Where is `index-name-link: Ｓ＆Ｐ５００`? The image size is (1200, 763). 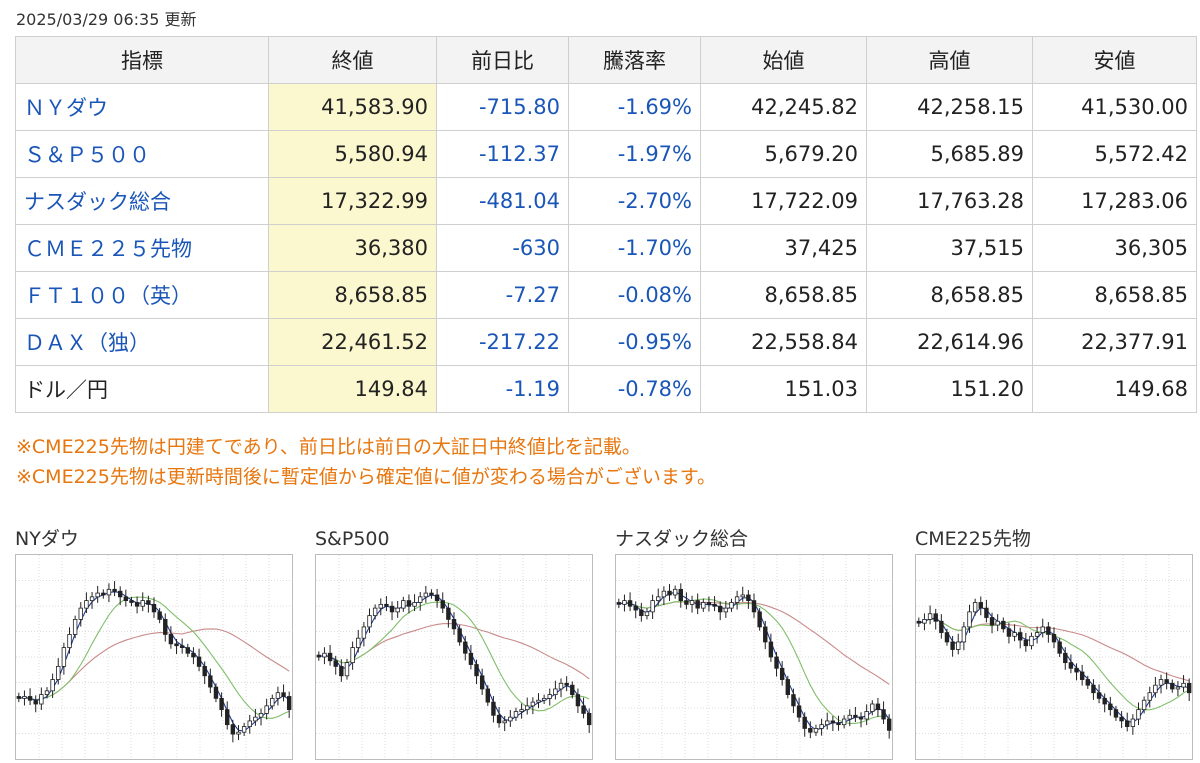
index-name-link: Ｓ＆Ｐ５００ is located at coordinates (87, 155).